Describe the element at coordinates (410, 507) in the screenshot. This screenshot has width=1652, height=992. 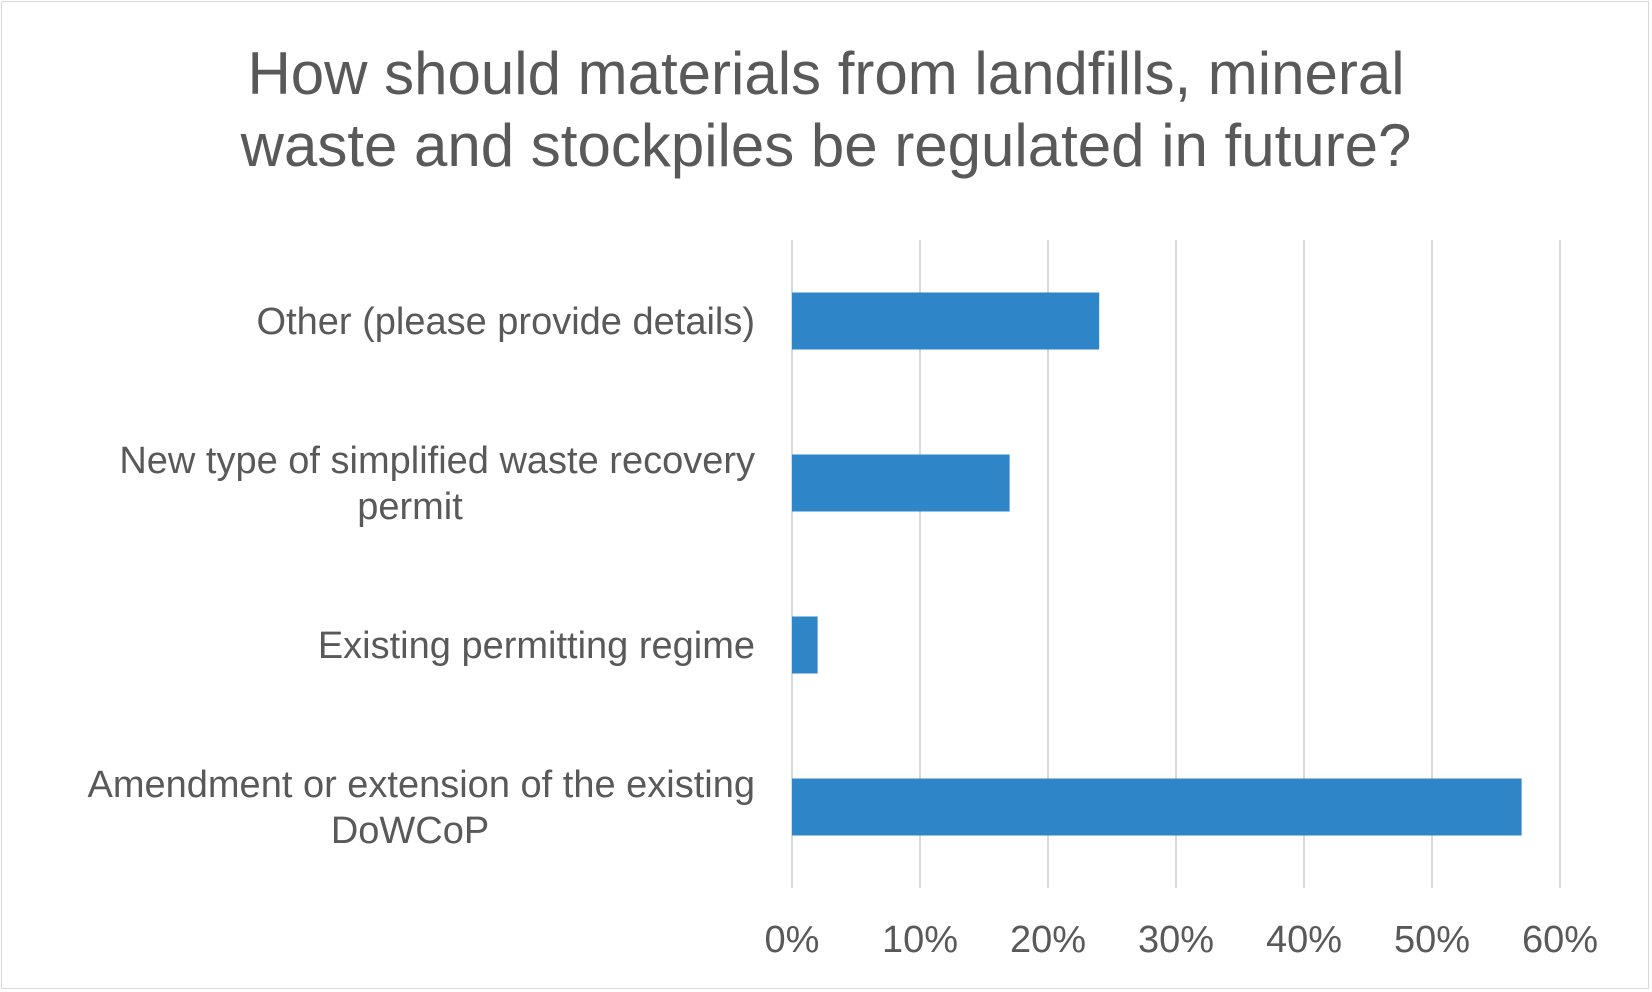
I see `category-label-2-line-1: permit` at that location.